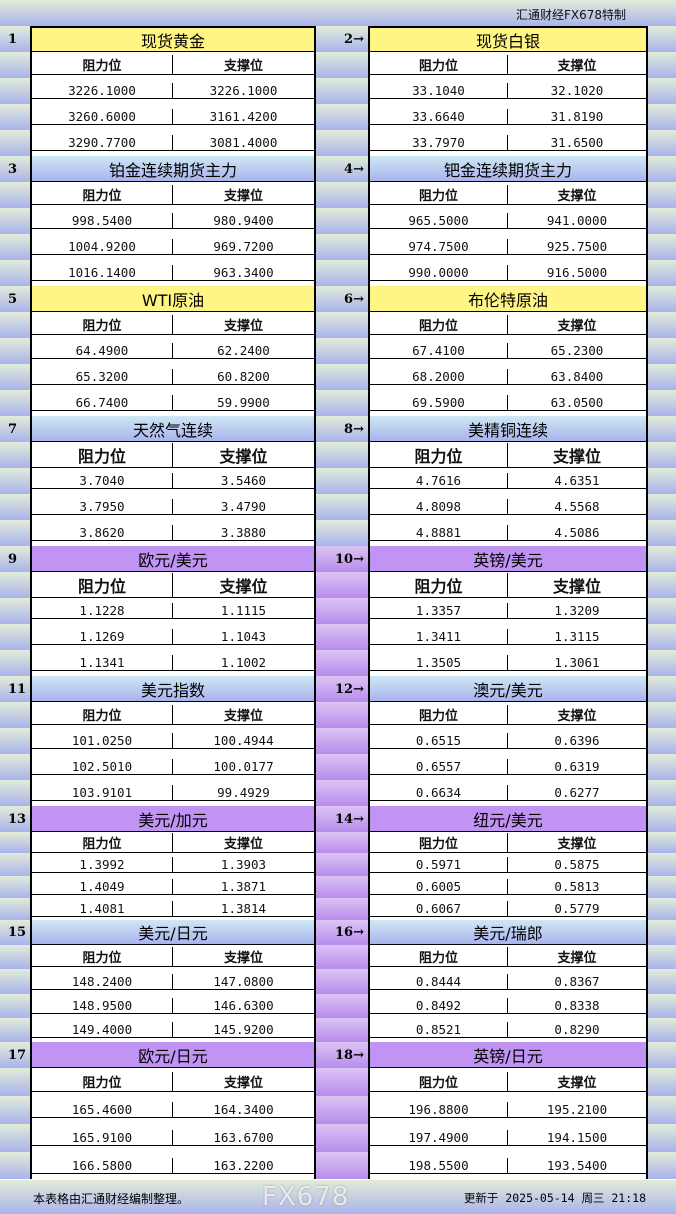 The height and width of the screenshot is (1214, 676). Describe the element at coordinates (102, 481) in the screenshot. I see `resistance-value: 3.7040` at that location.